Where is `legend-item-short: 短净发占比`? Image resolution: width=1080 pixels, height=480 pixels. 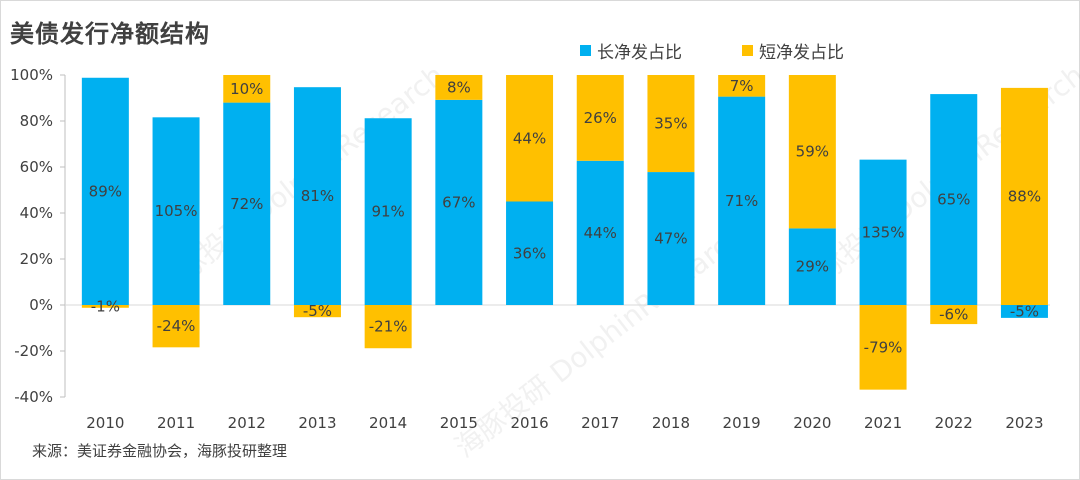 legend-item-short: 短净发占比 is located at coordinates (793, 50).